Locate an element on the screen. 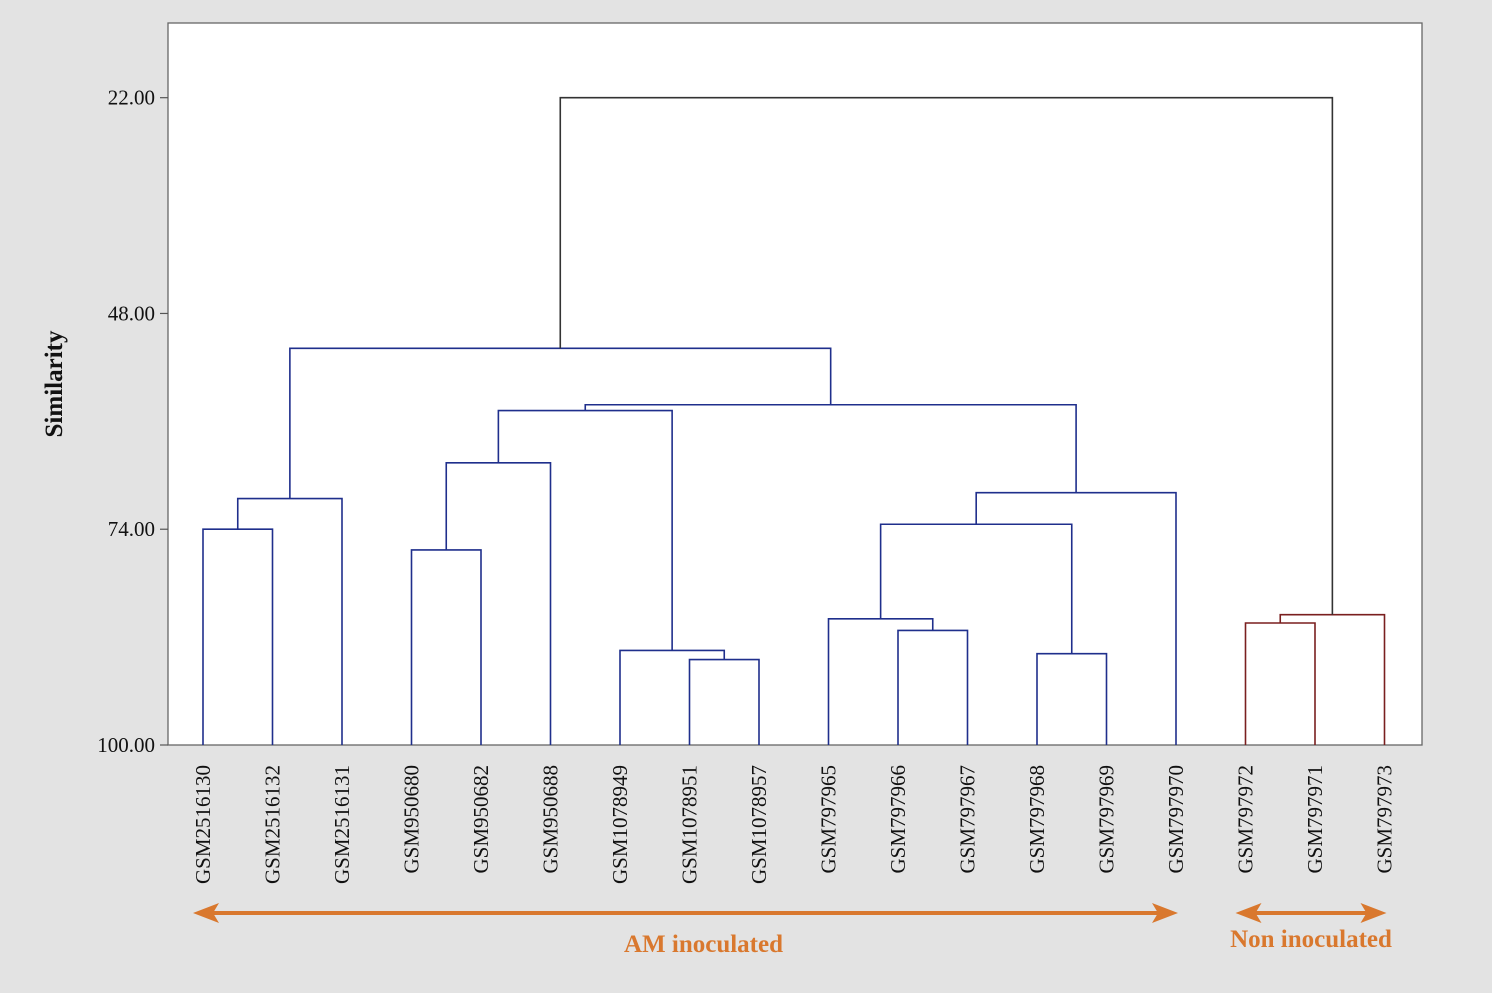 This screenshot has height=993, width=1492. leaf-label: GSM797966 is located at coordinates (898, 819).